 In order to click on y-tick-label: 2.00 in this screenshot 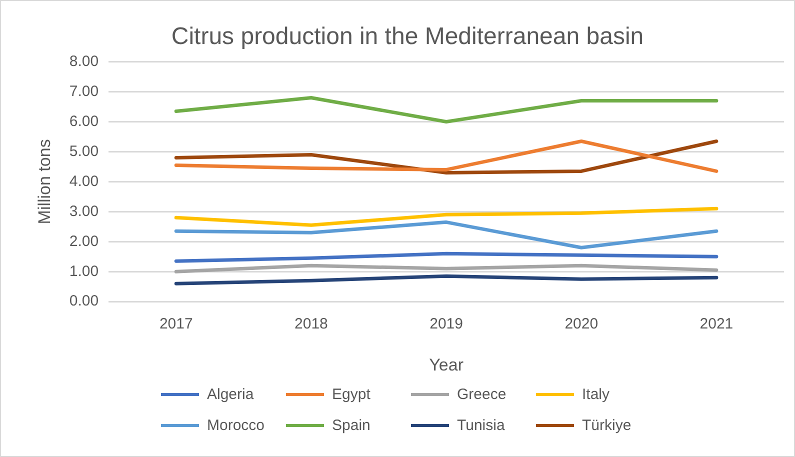, I will do `click(84, 241)`.